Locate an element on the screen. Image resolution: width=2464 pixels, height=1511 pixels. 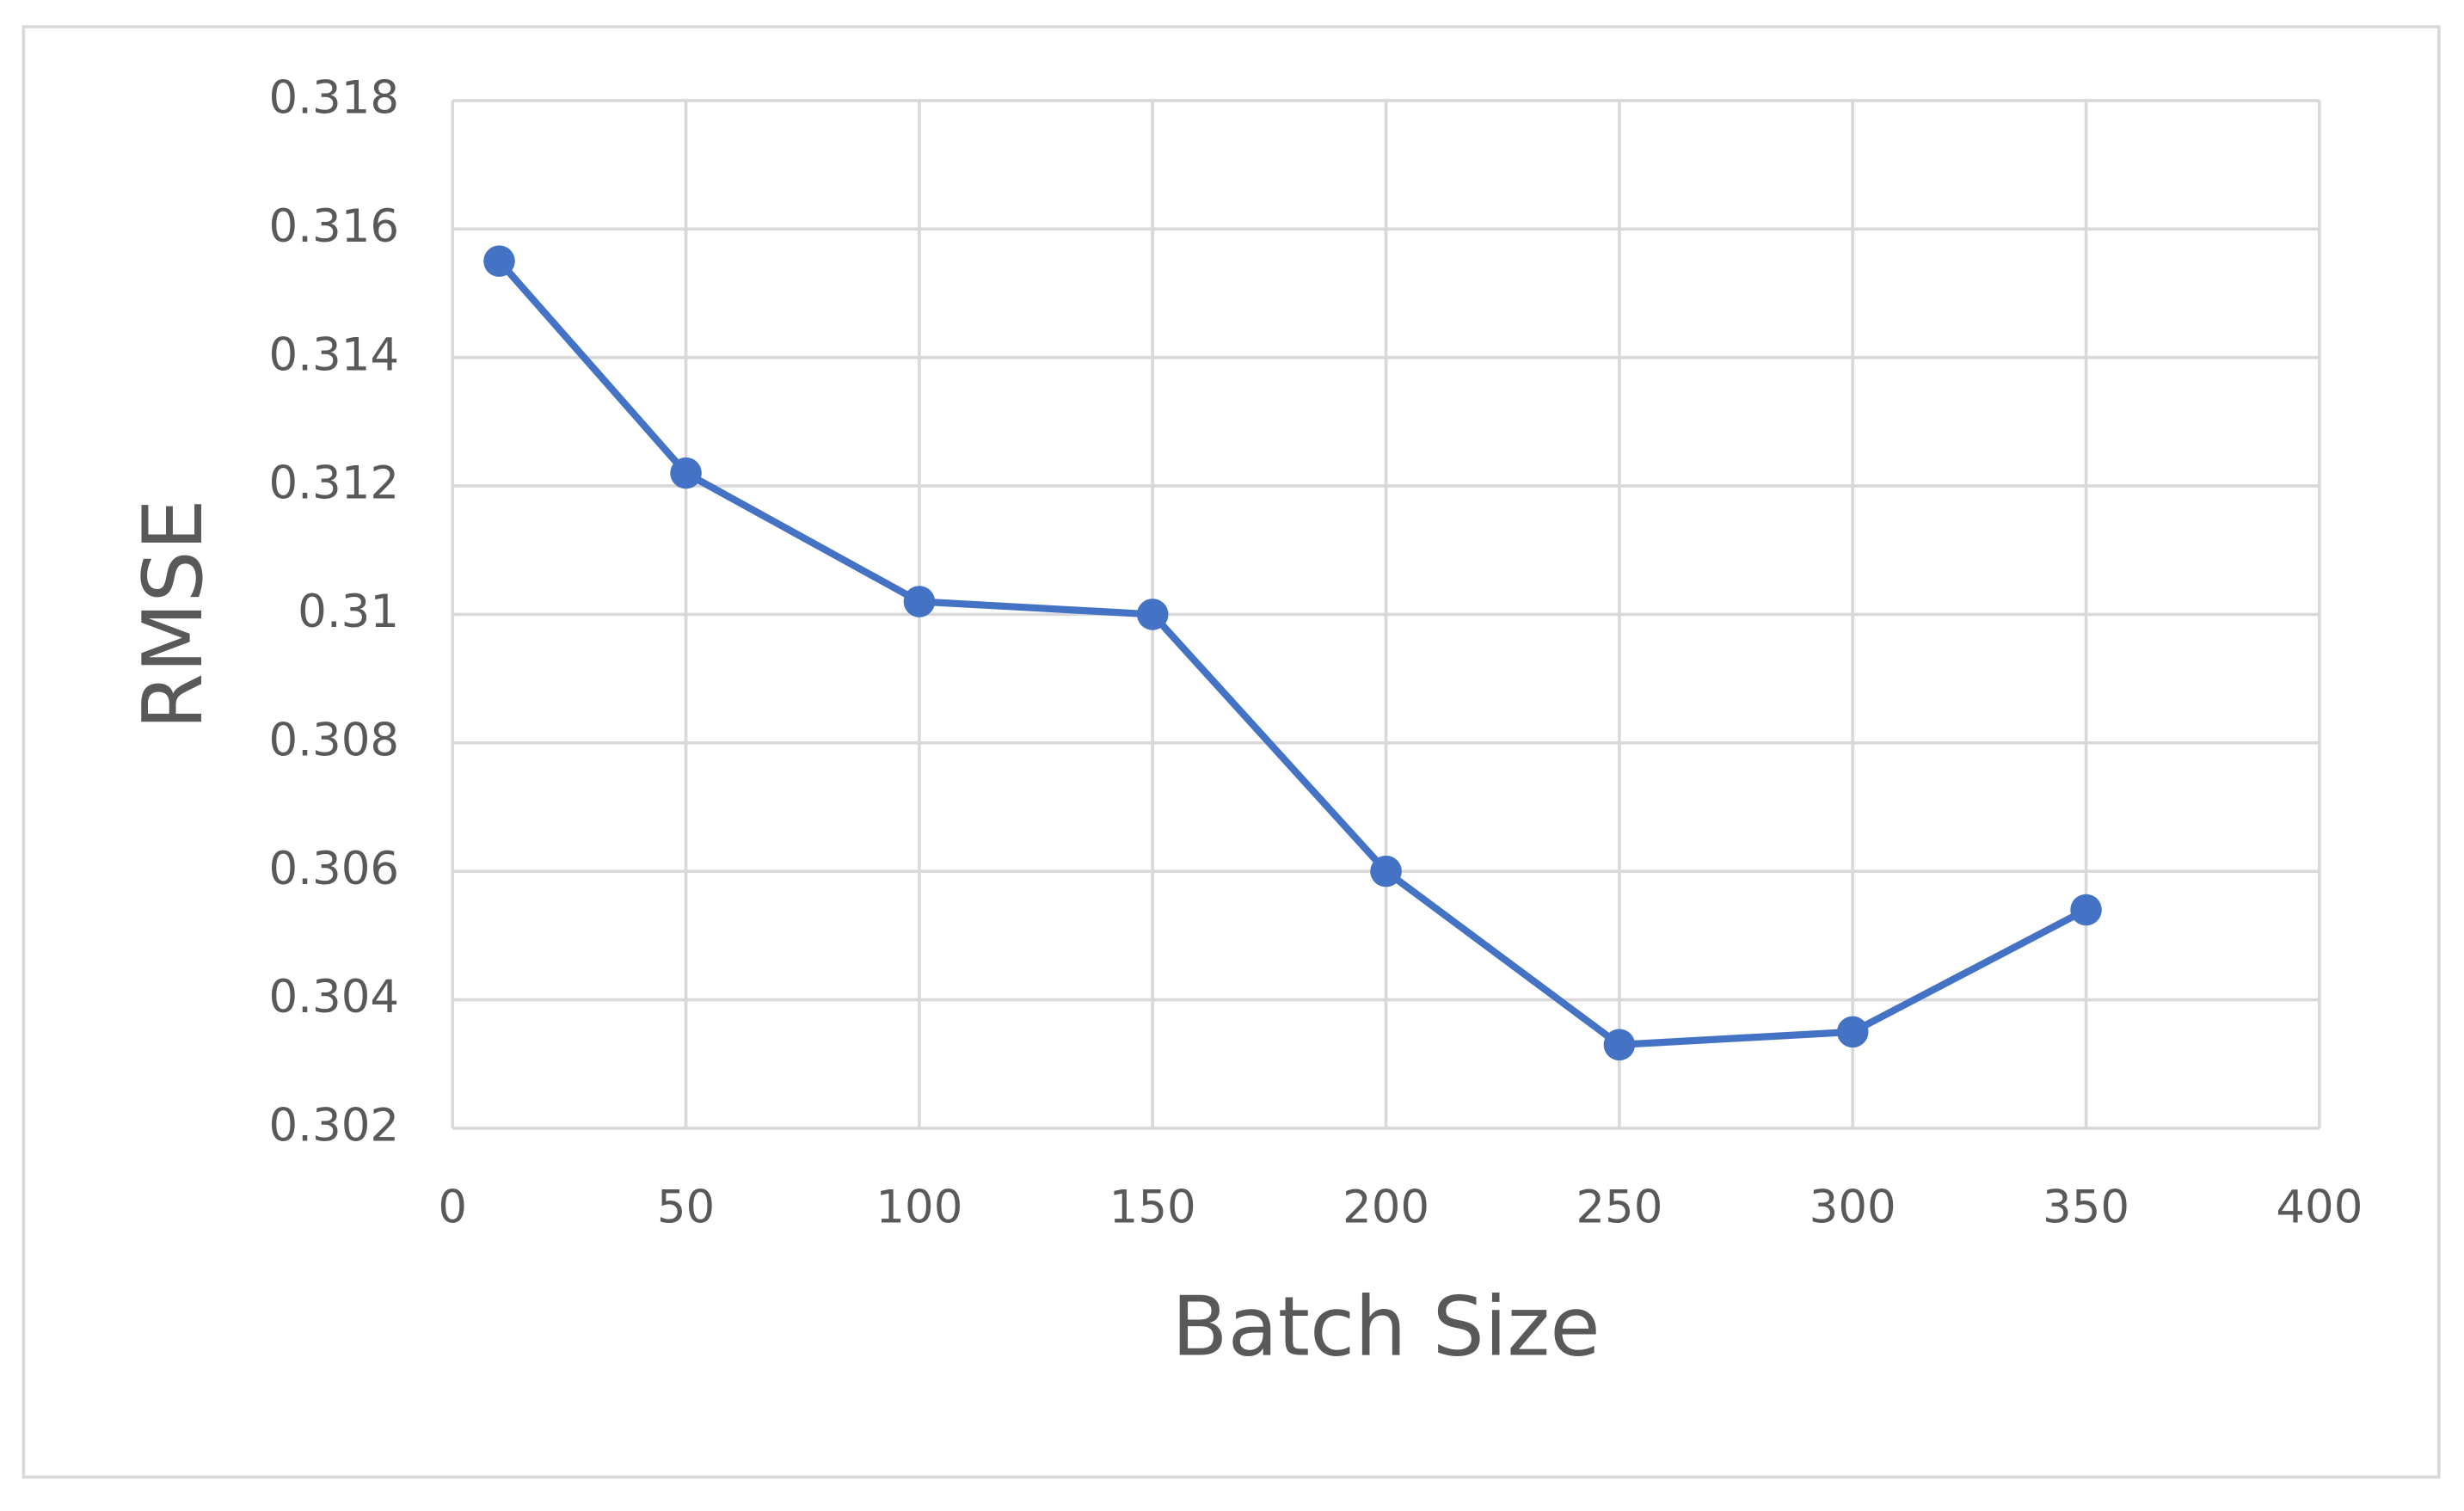
y-tick-label: 0.312 is located at coordinates (333, 484).